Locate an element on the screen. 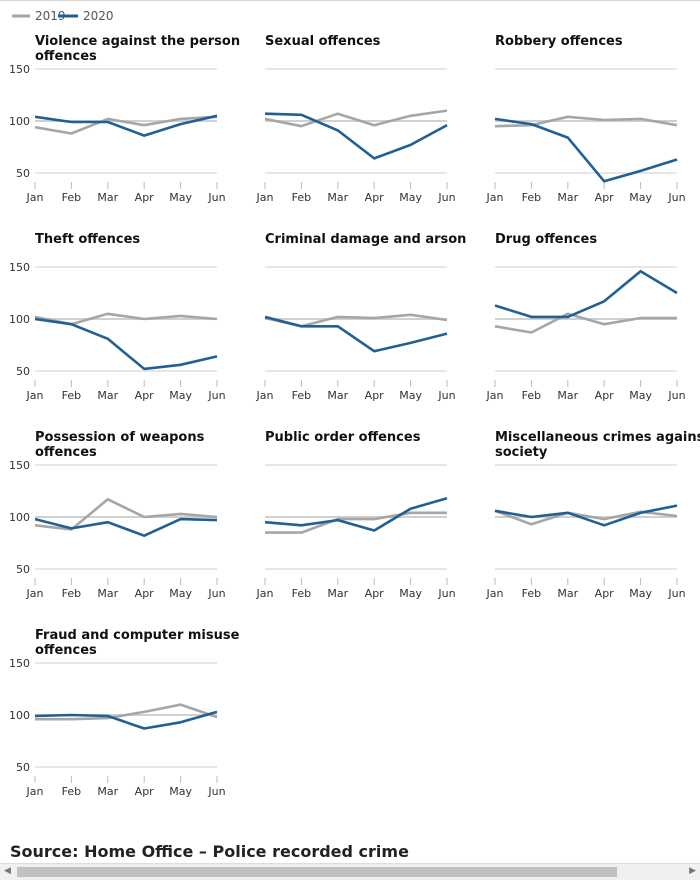  scroll-left-icon: ◀ is located at coordinates (7, 871).